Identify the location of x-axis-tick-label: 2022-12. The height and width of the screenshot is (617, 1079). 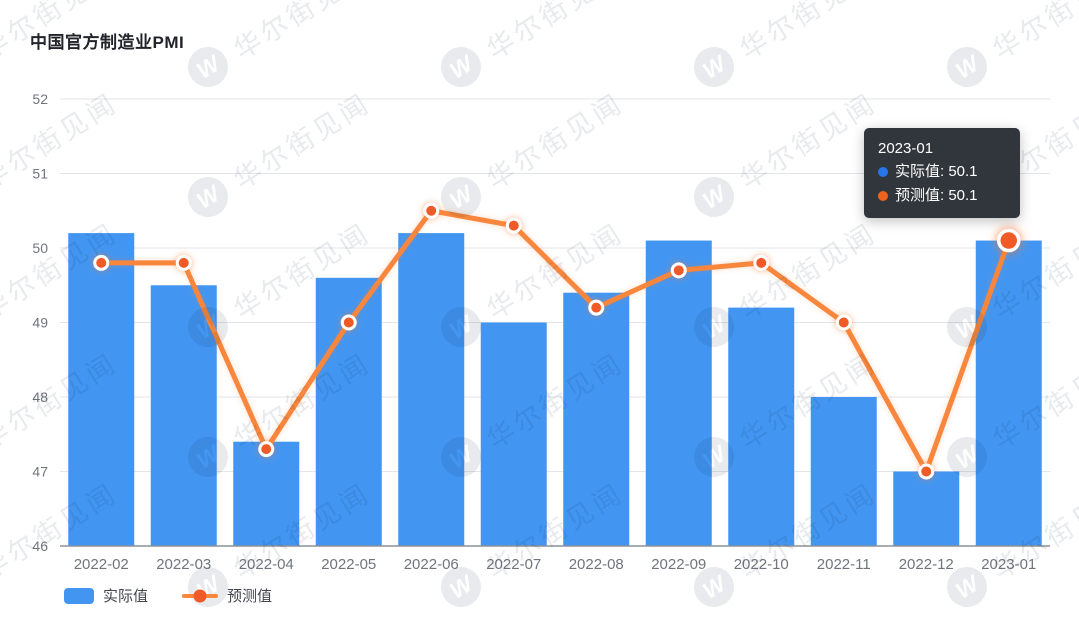
(926, 564).